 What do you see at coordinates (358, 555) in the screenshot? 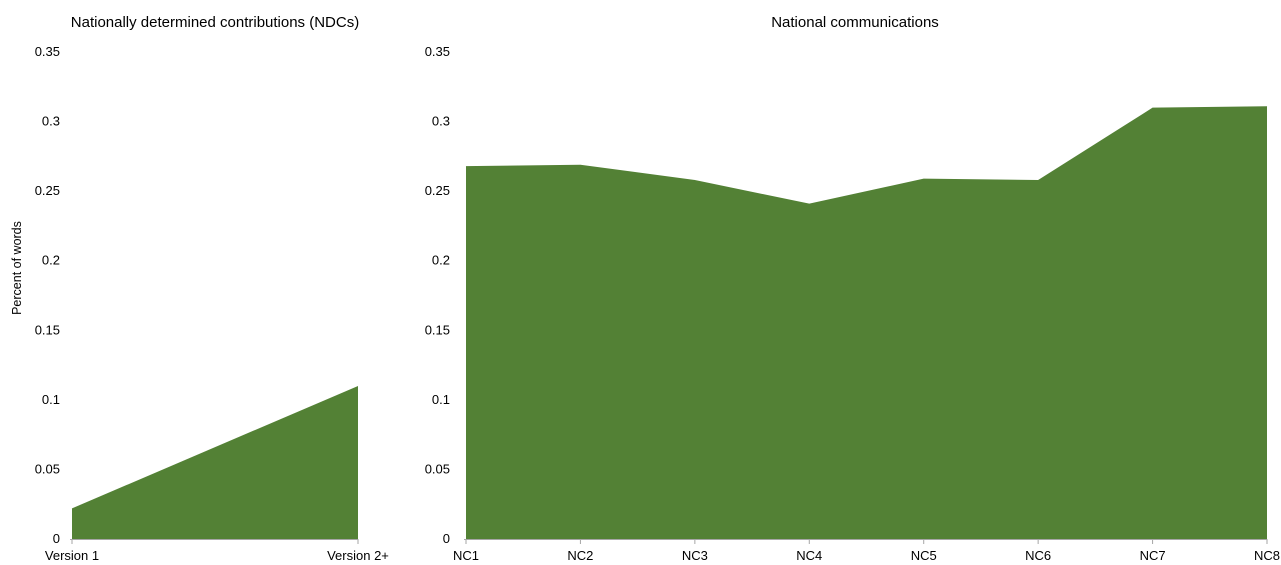
I see `ndc-x-tick-label: Version 2+` at bounding box center [358, 555].